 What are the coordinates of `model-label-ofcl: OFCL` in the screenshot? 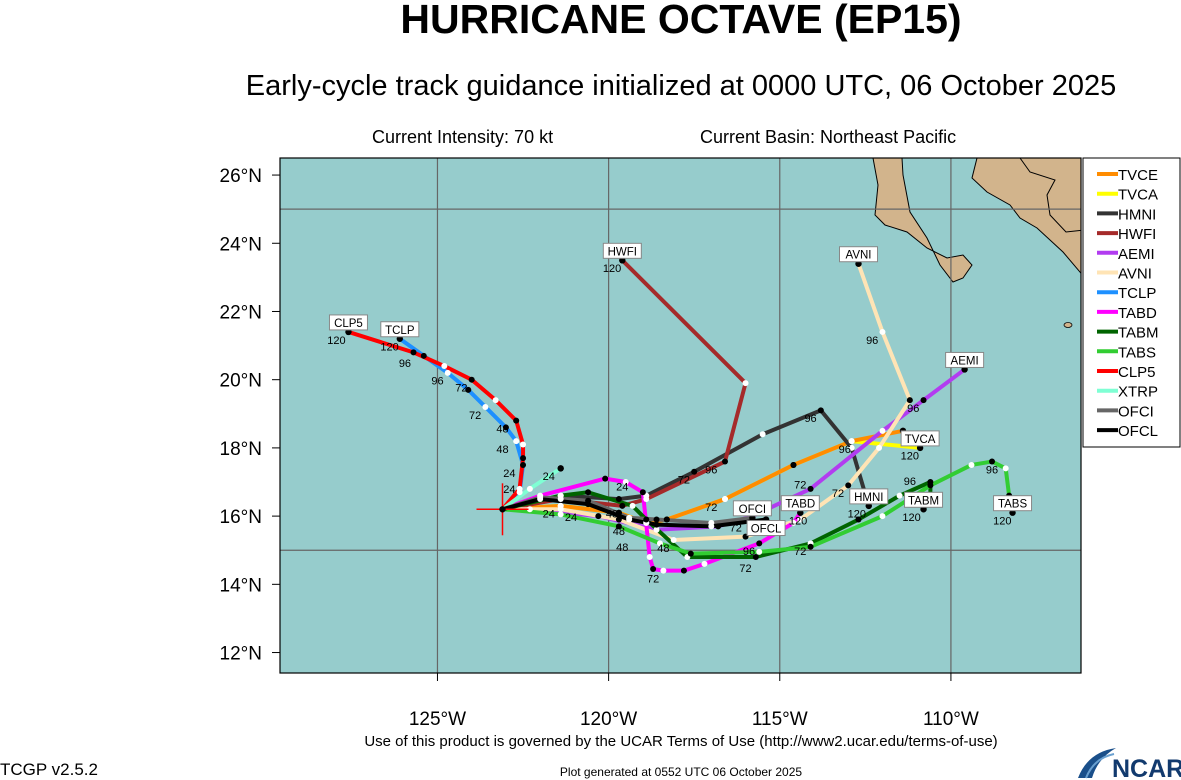 It's located at (766, 530).